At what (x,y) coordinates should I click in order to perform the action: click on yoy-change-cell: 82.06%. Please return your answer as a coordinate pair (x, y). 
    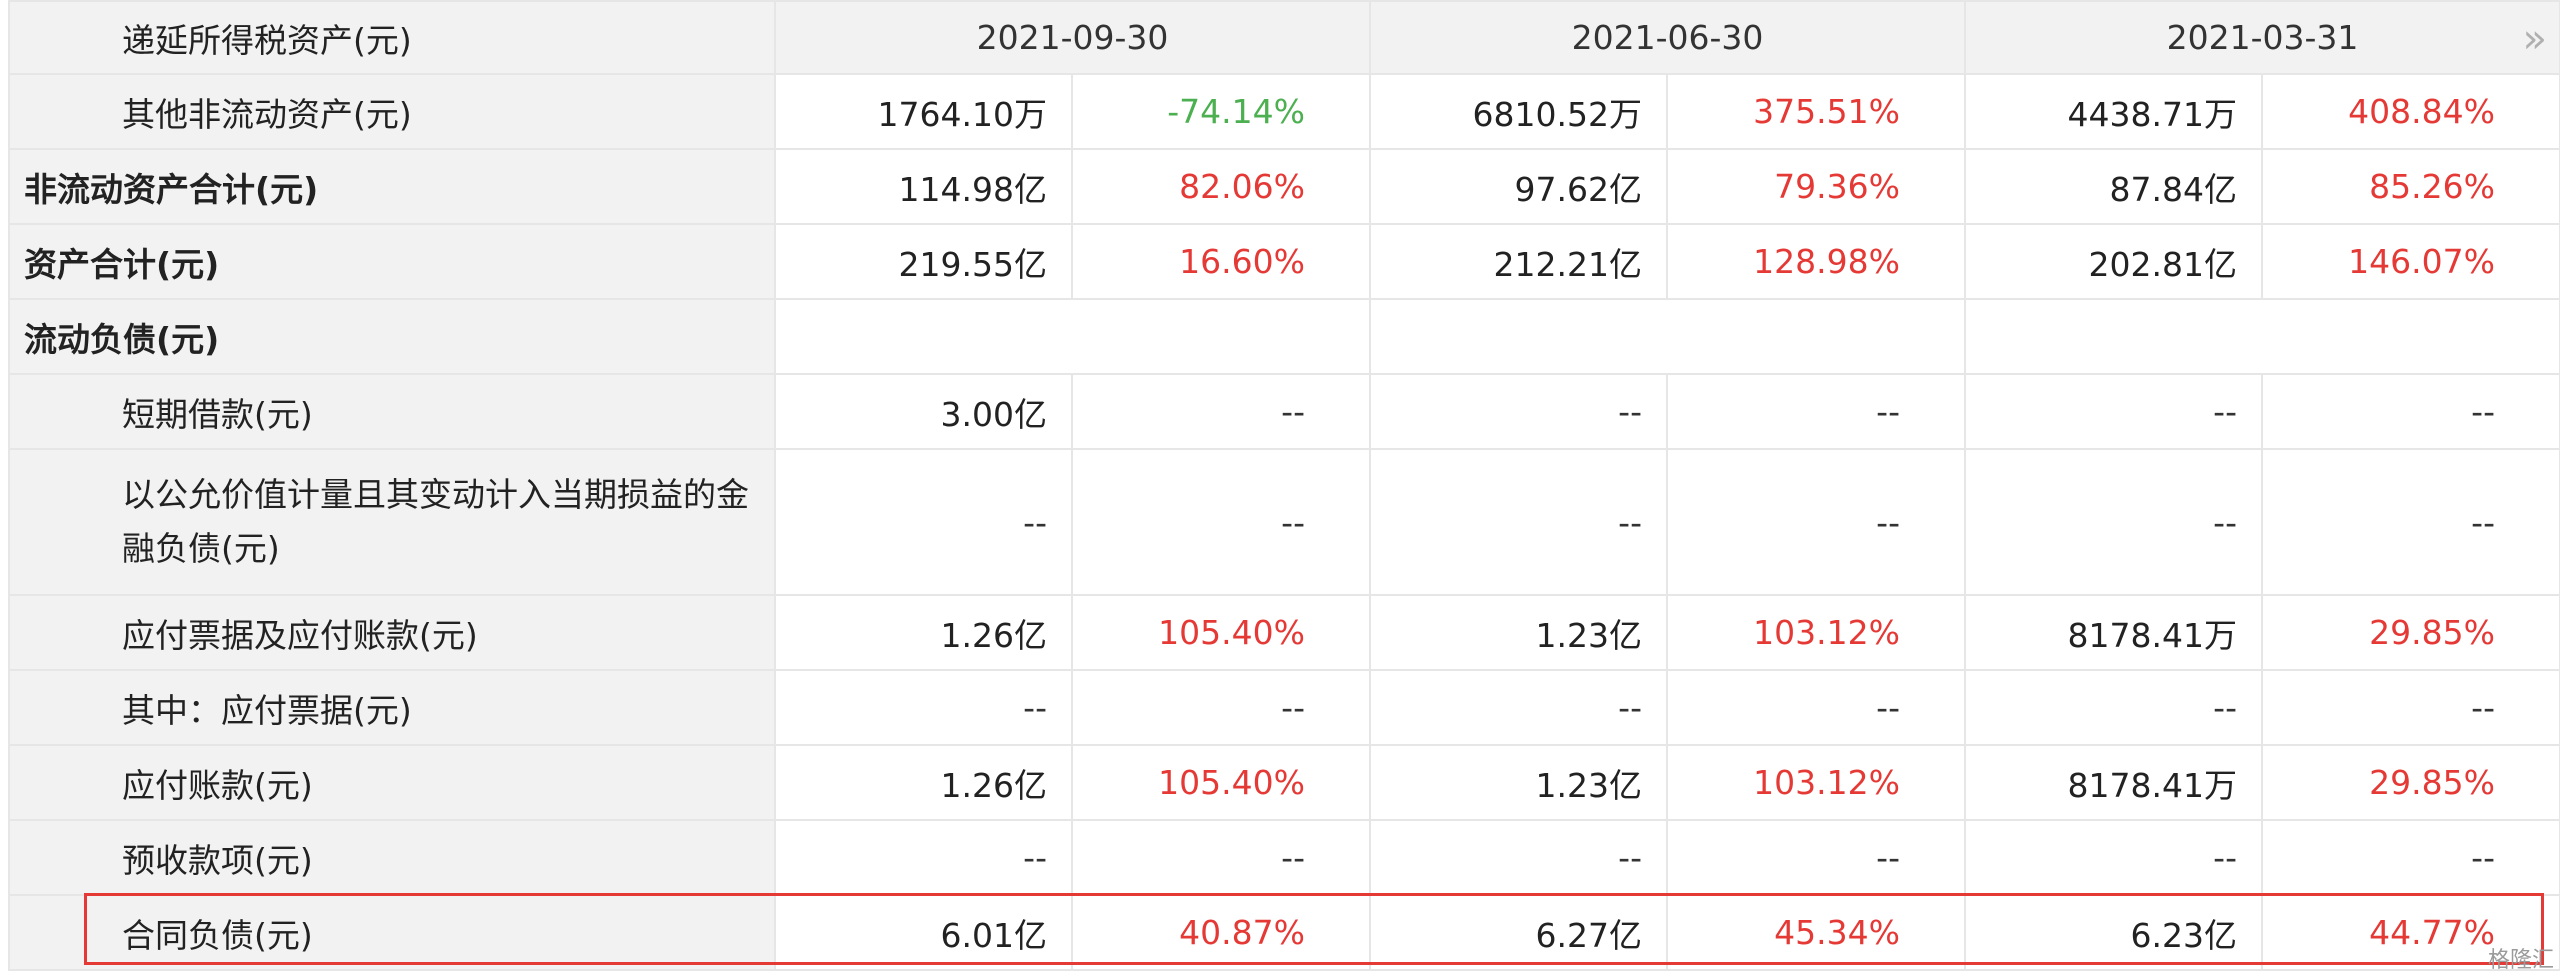
    Looking at the image, I should click on (1221, 186).